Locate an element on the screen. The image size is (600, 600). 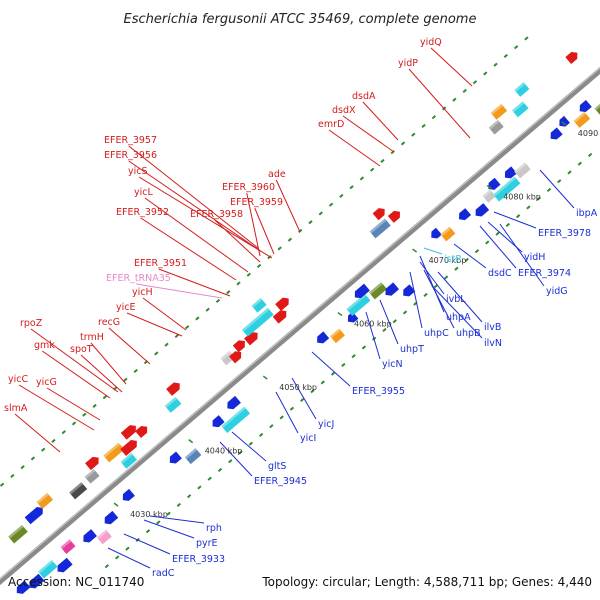
gene-label: yicJ is located at coordinates (326, 424).